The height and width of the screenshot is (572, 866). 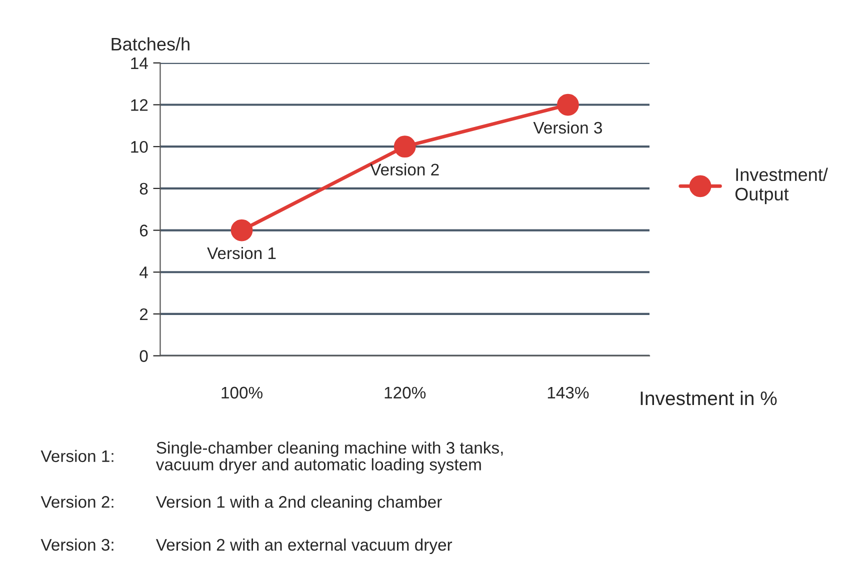 What do you see at coordinates (242, 392) in the screenshot?
I see `x-tick-label: 100%` at bounding box center [242, 392].